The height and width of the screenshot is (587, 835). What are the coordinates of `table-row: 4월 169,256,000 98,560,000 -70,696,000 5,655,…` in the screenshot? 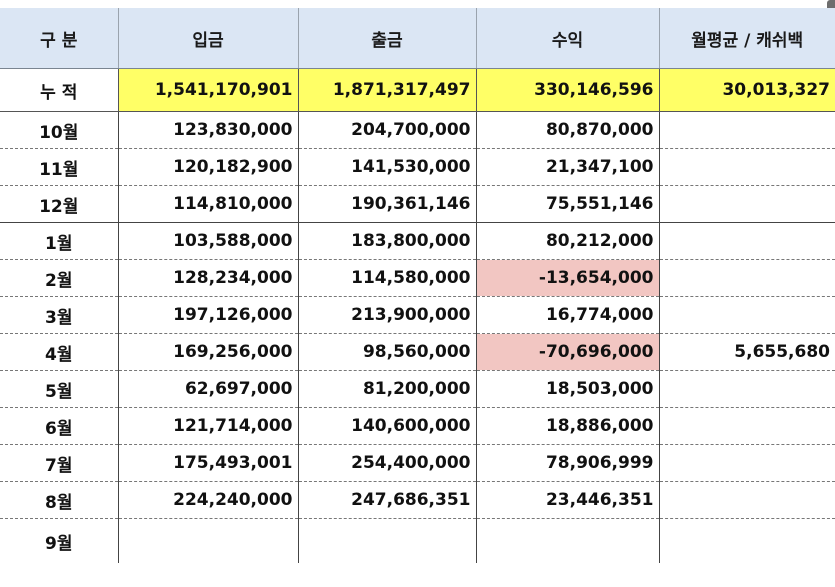 It's located at (417, 352).